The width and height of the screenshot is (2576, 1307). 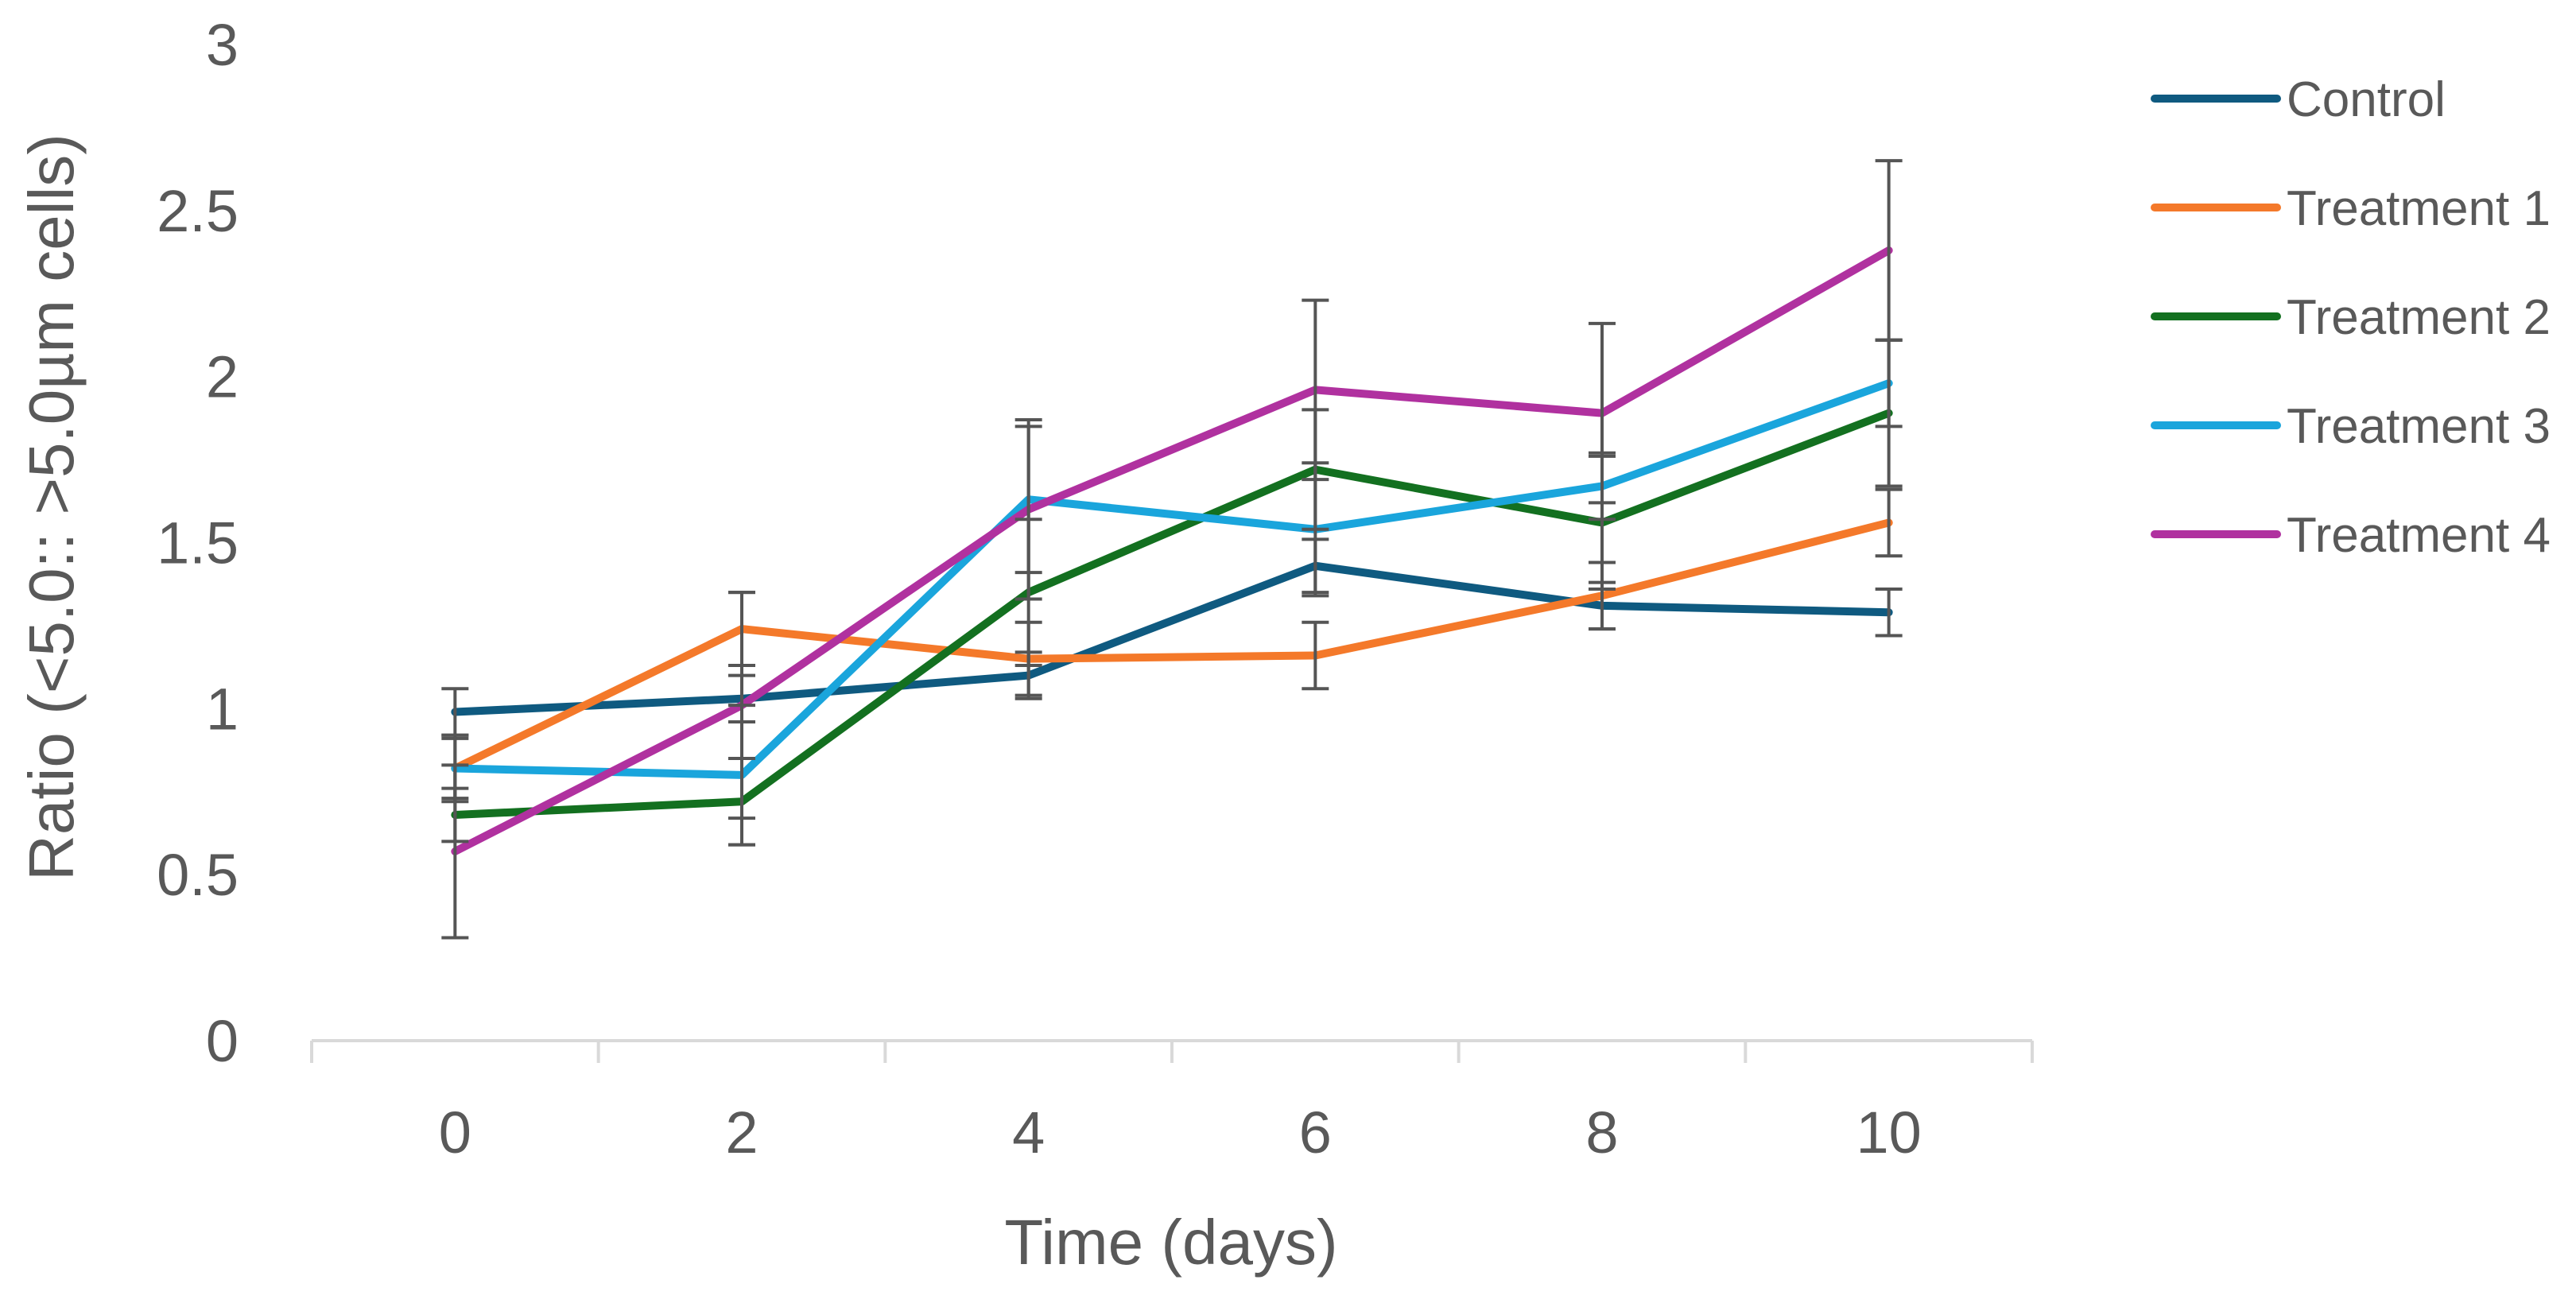 What do you see at coordinates (1170, 1242) in the screenshot?
I see `x-axis-title: Time (days)` at bounding box center [1170, 1242].